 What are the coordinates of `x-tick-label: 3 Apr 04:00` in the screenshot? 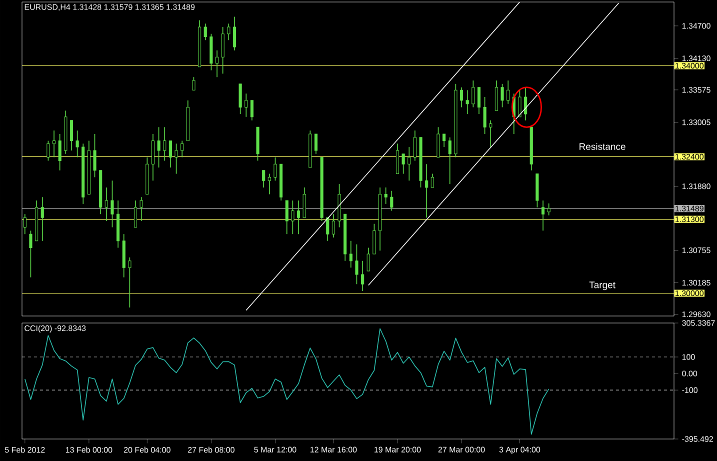 It's located at (519, 450).